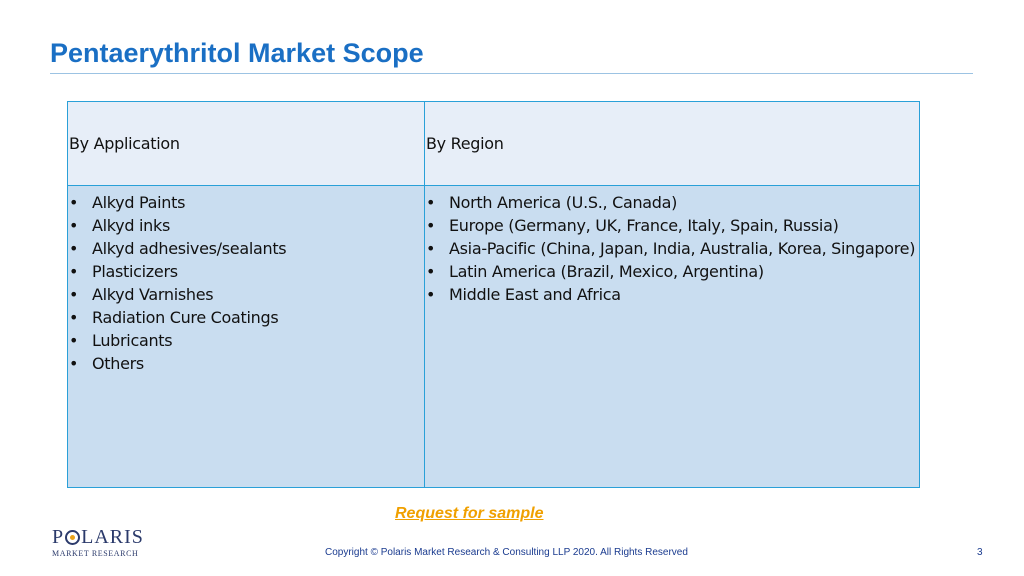  Describe the element at coordinates (246, 363) in the screenshot. I see `list-item: • Others` at that location.